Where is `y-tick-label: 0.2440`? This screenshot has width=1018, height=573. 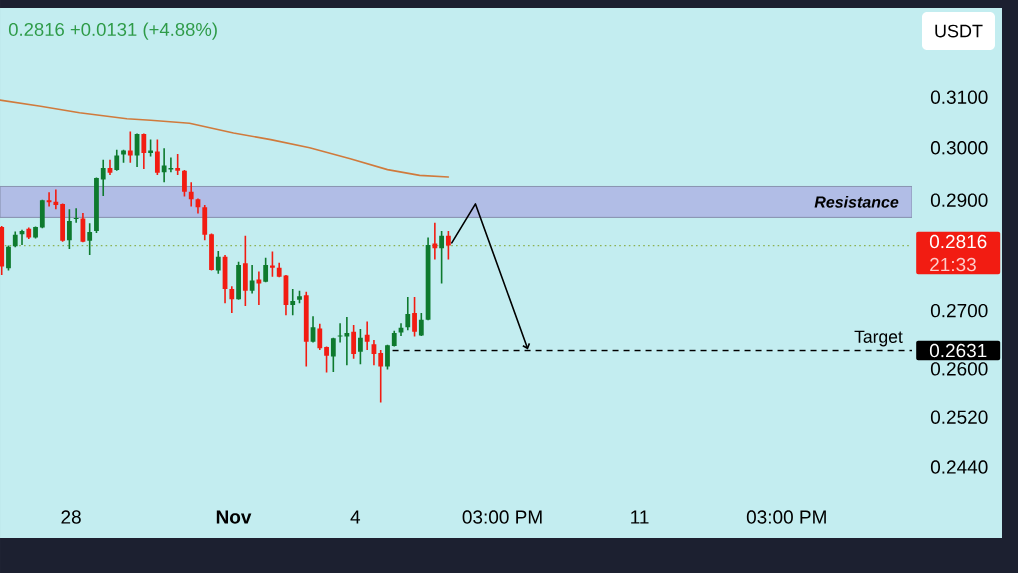
y-tick-label: 0.2440 is located at coordinates (959, 467).